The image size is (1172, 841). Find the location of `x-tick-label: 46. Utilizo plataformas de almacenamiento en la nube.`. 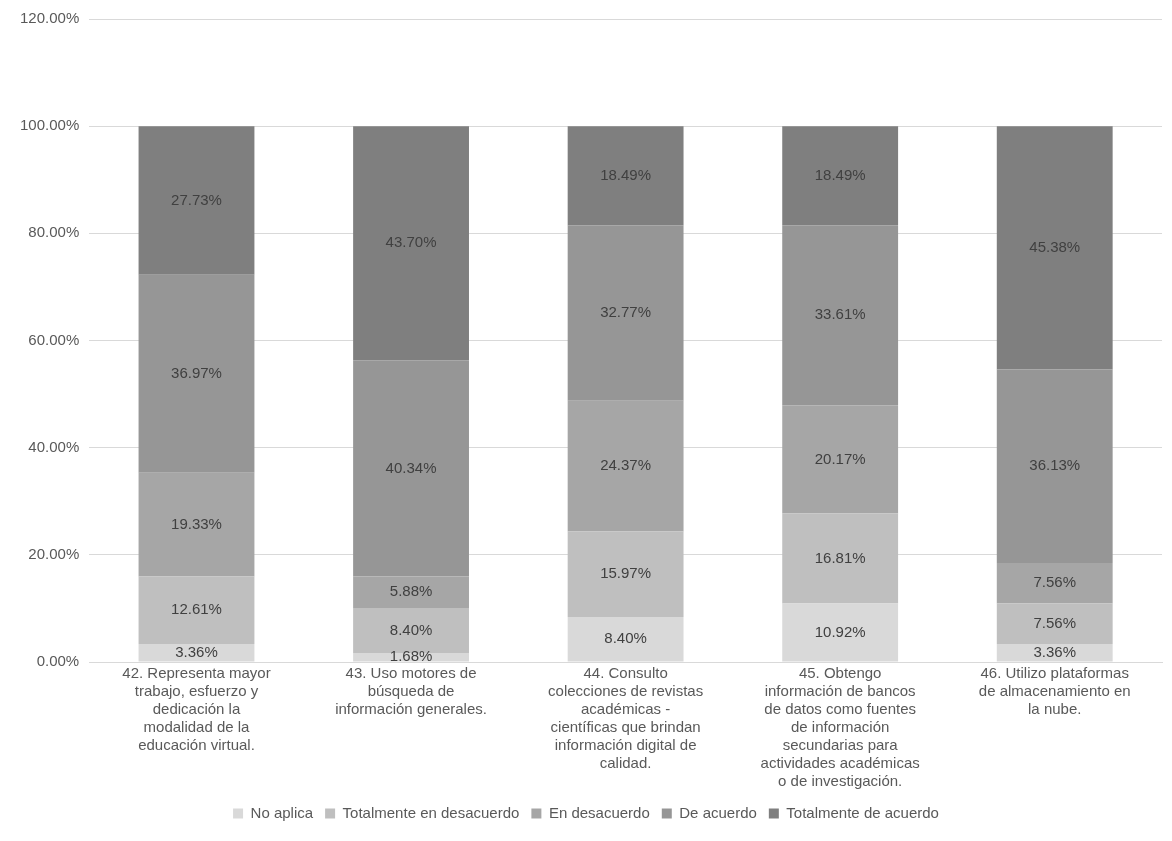

x-tick-label: 46. Utilizo plataformas de almacenamiento en la nube. is located at coordinates (1054, 691).